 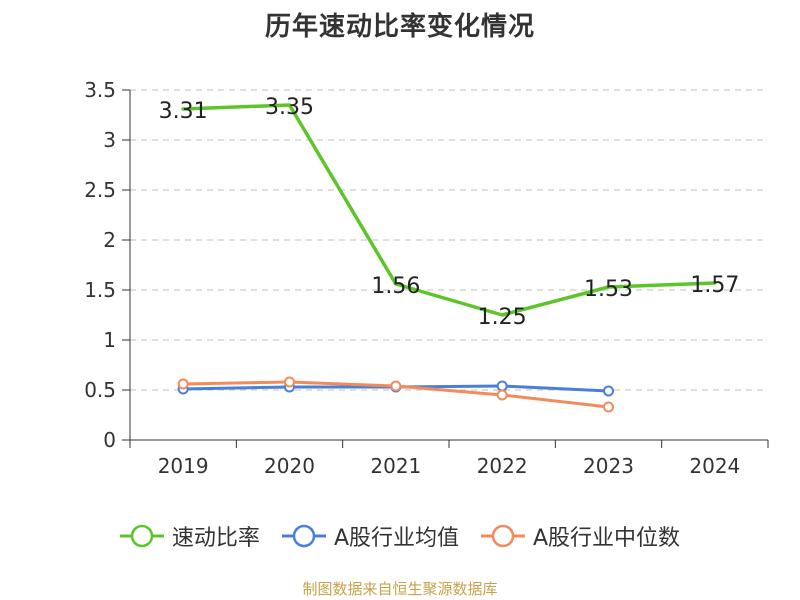 I want to click on data-source-note: 制图数据来自恒生聚源数据库, so click(x=400, y=589).